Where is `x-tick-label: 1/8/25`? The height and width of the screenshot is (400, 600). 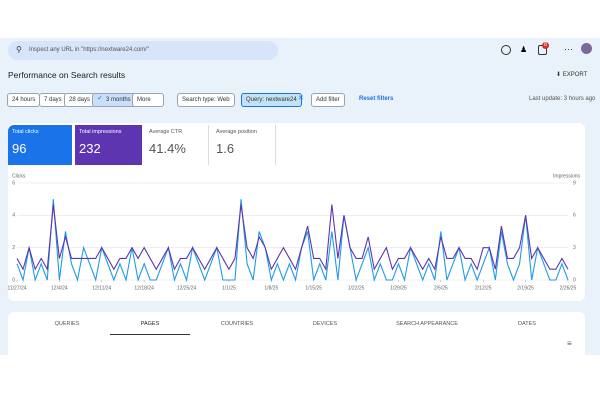 x-tick-label: 1/8/25 is located at coordinates (271, 288).